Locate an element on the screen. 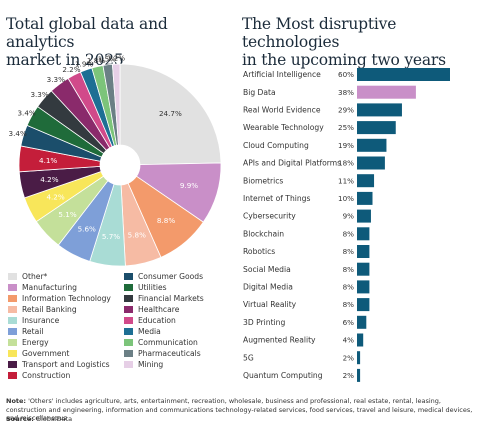 Image resolution: width=484 pixels, height=427 pixels. bar-category-label-13: Virtual Reality is located at coordinates (270, 304).